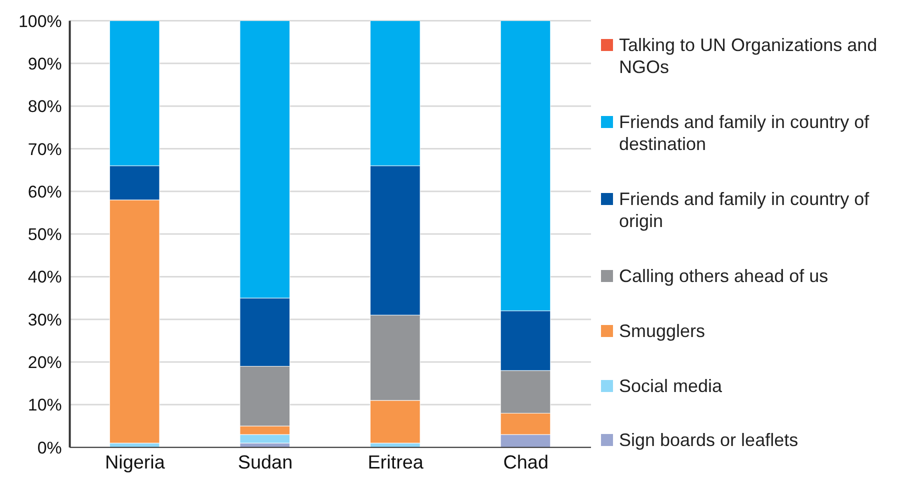  What do you see at coordinates (45, 234) in the screenshot?
I see `y-tick-label: 50%` at bounding box center [45, 234].